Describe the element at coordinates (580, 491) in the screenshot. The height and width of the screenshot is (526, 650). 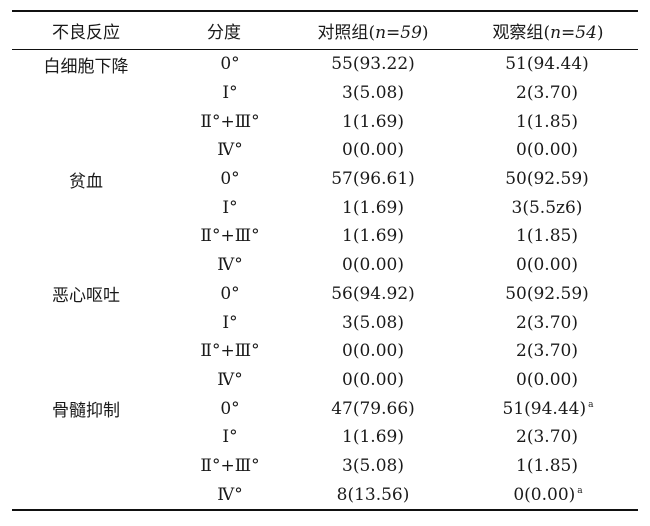
I see `significance-mark: a` at that location.